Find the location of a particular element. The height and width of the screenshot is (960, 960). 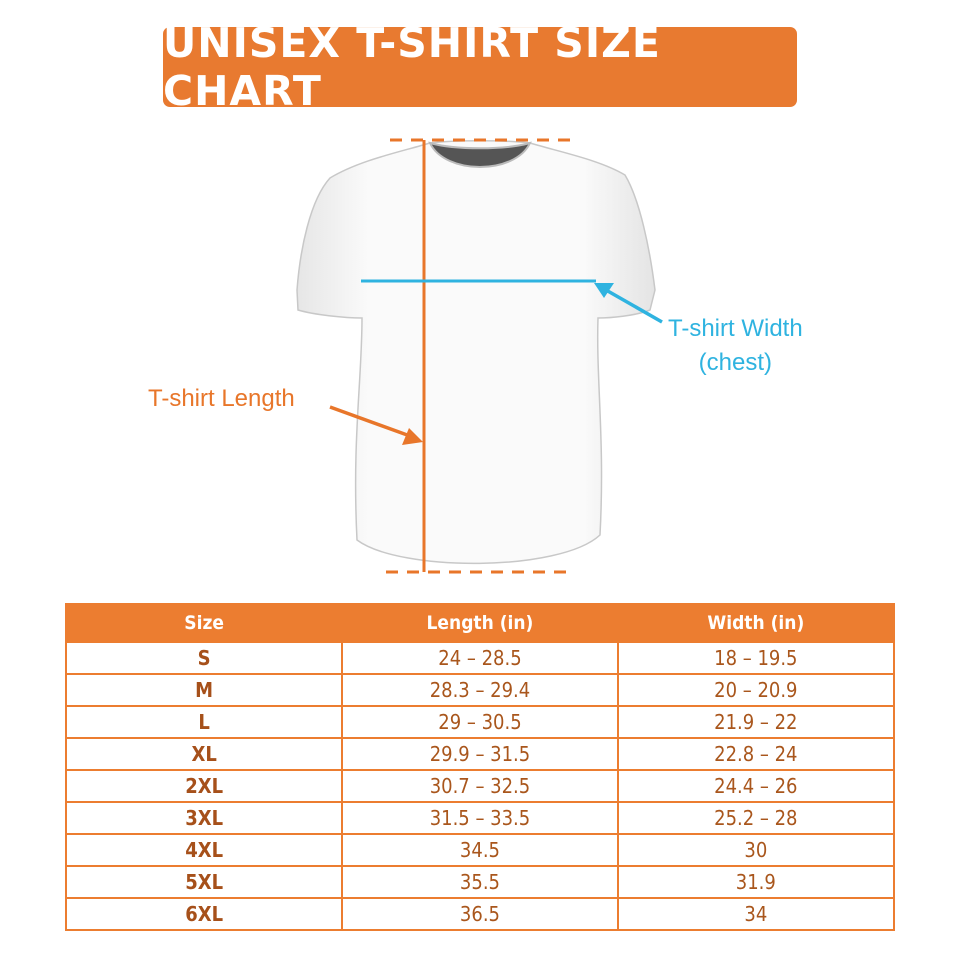

length-label: T-shirt Length is located at coordinates (221, 398).